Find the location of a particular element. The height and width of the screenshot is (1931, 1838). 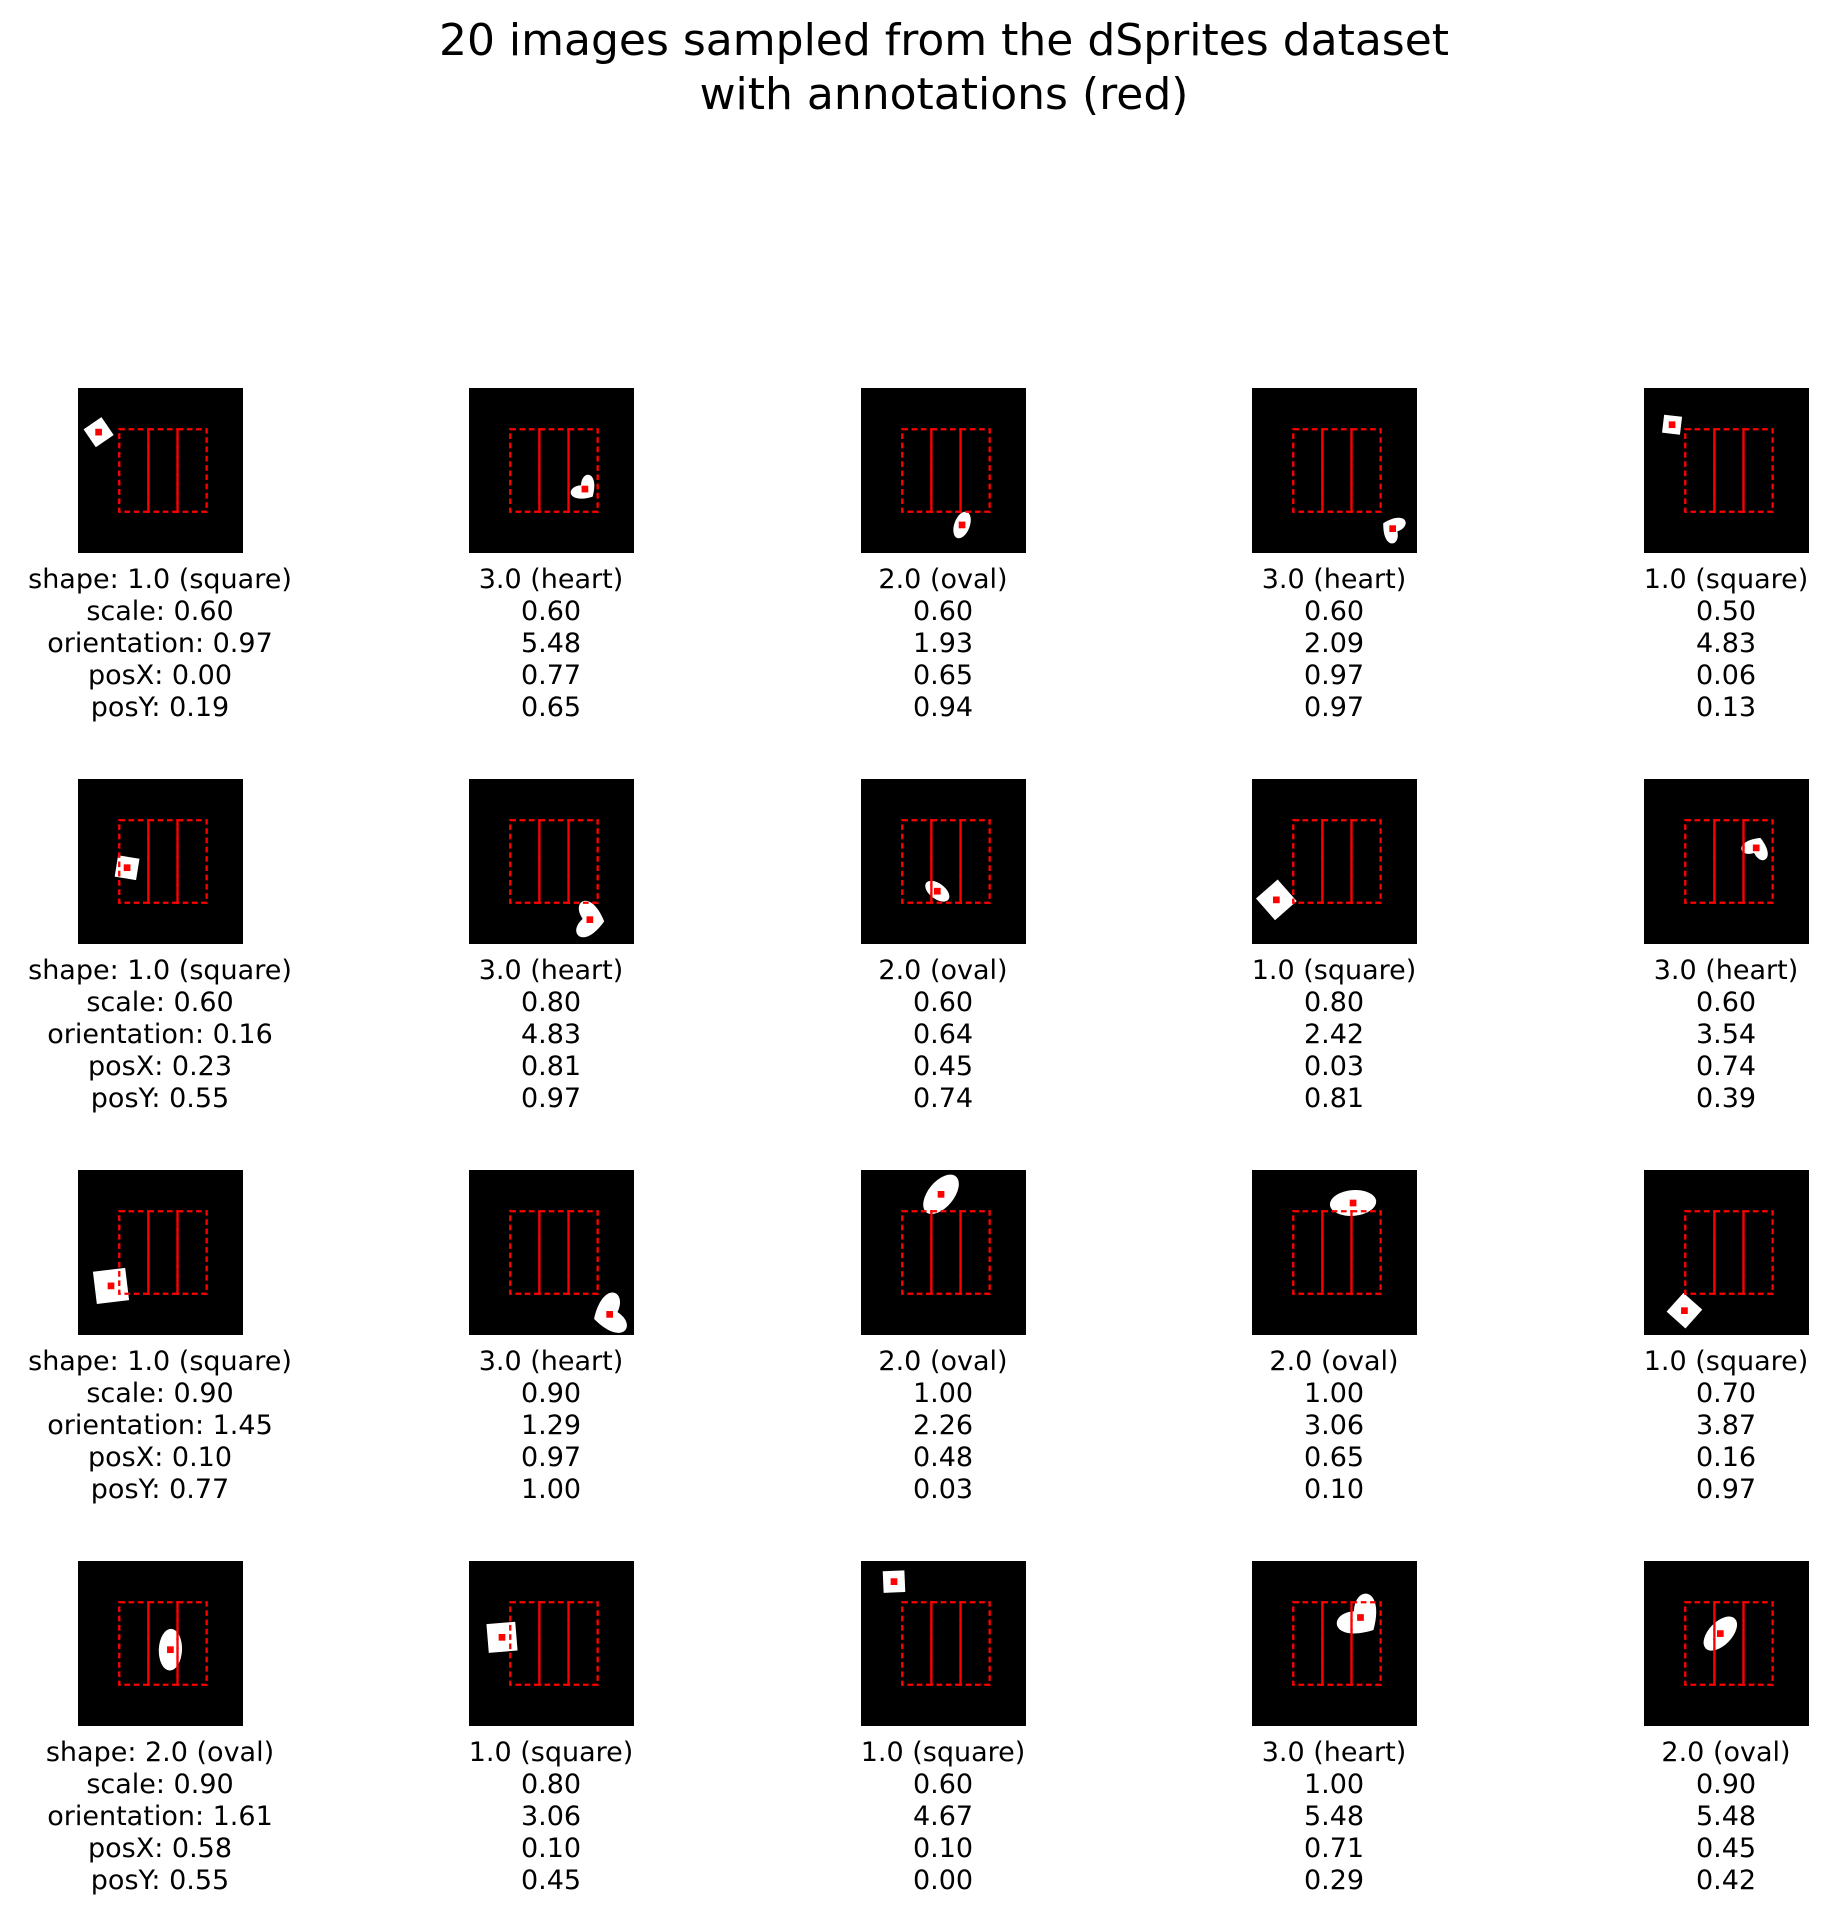

caption-orientation: 3.87 is located at coordinates (1726, 1425).